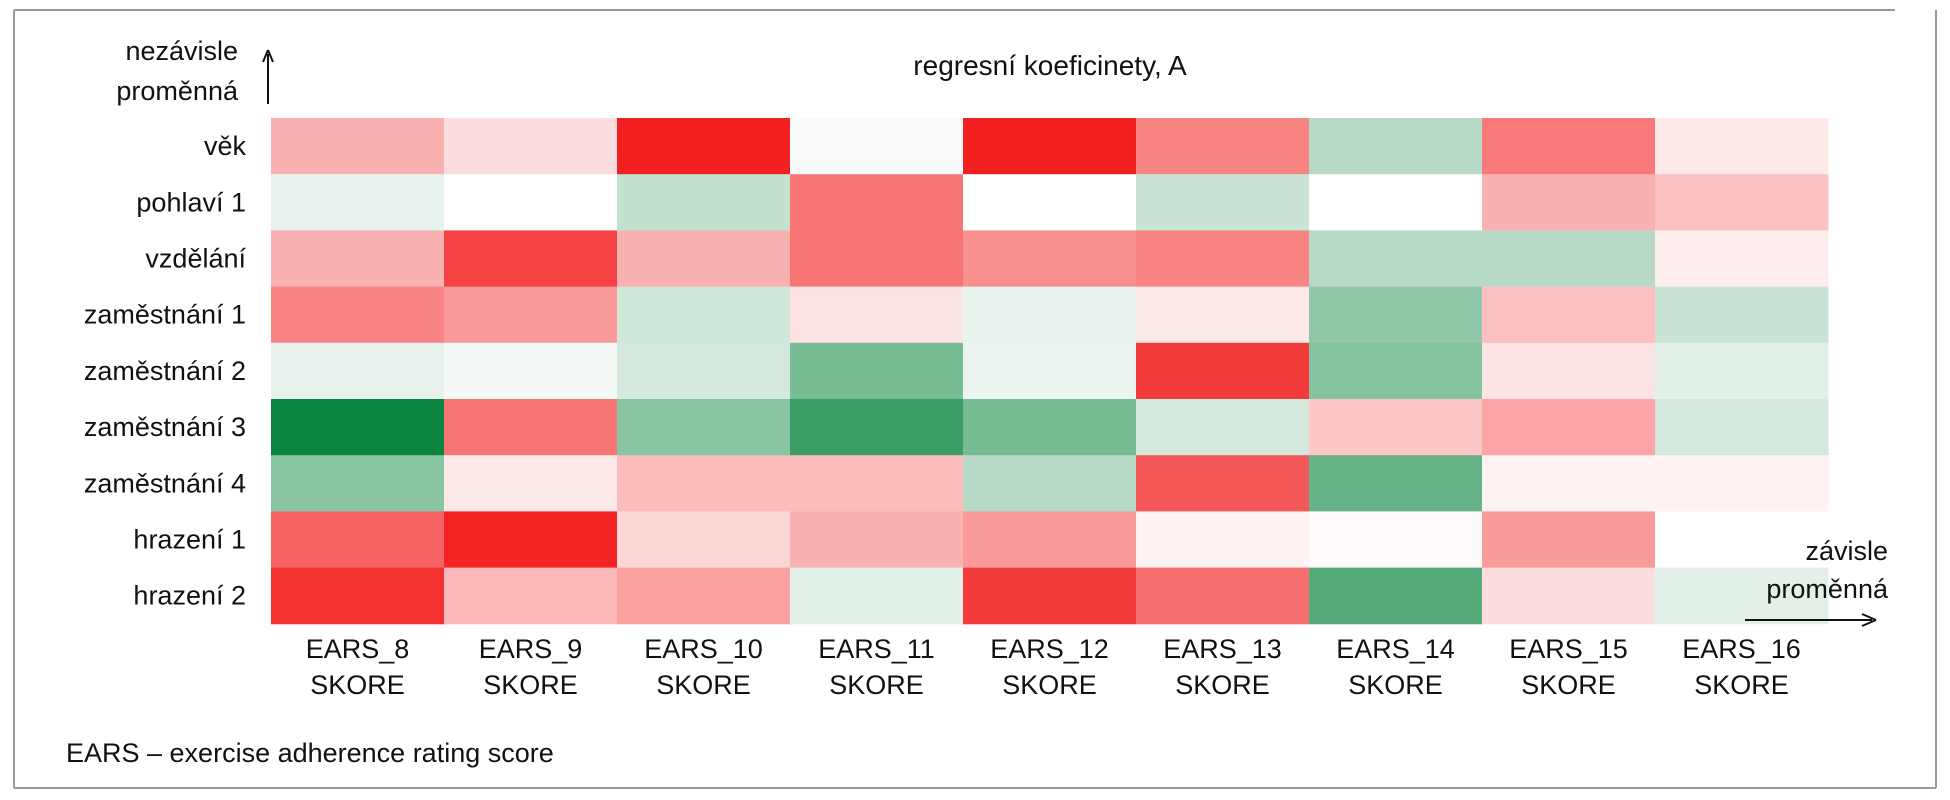 This screenshot has height=800, width=1950. What do you see at coordinates (1049, 649) in the screenshot?
I see `column-label-line1: EARS_12` at bounding box center [1049, 649].